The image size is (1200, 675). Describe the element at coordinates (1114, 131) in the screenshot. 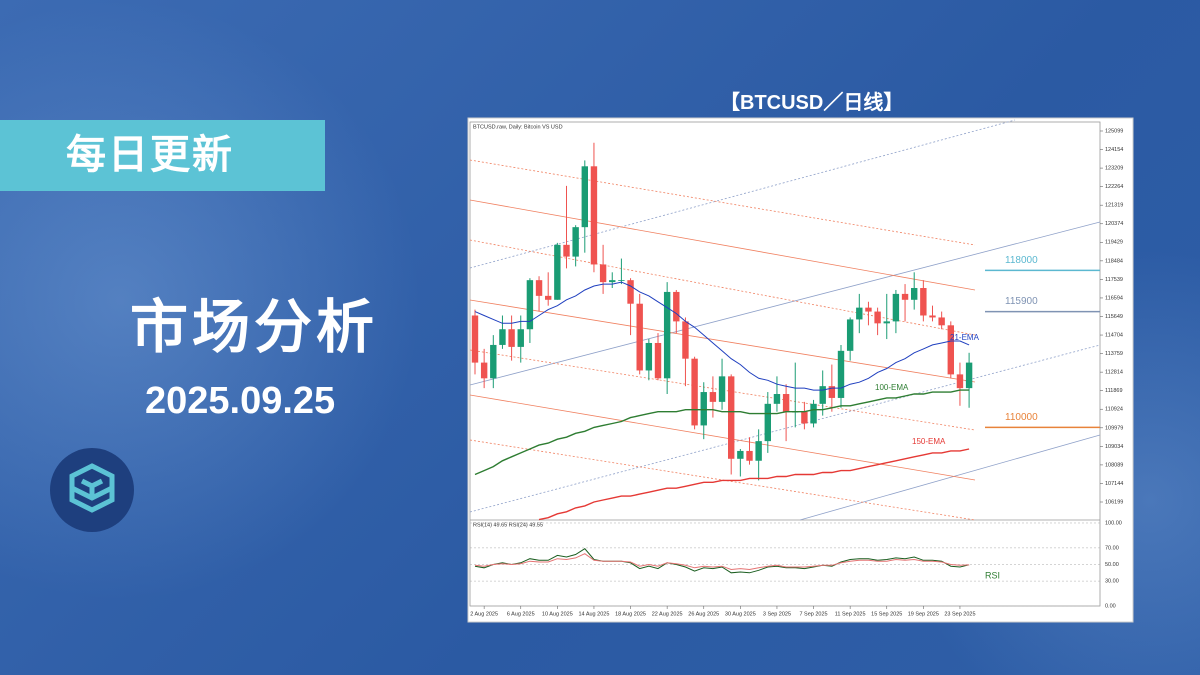

I see `y-tick-label: 125099` at that location.